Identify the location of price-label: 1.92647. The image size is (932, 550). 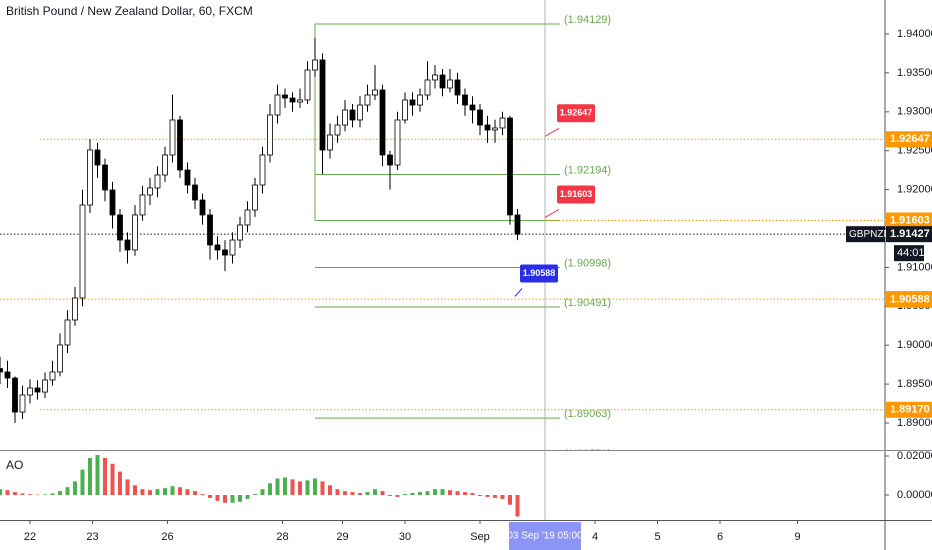
(910, 139).